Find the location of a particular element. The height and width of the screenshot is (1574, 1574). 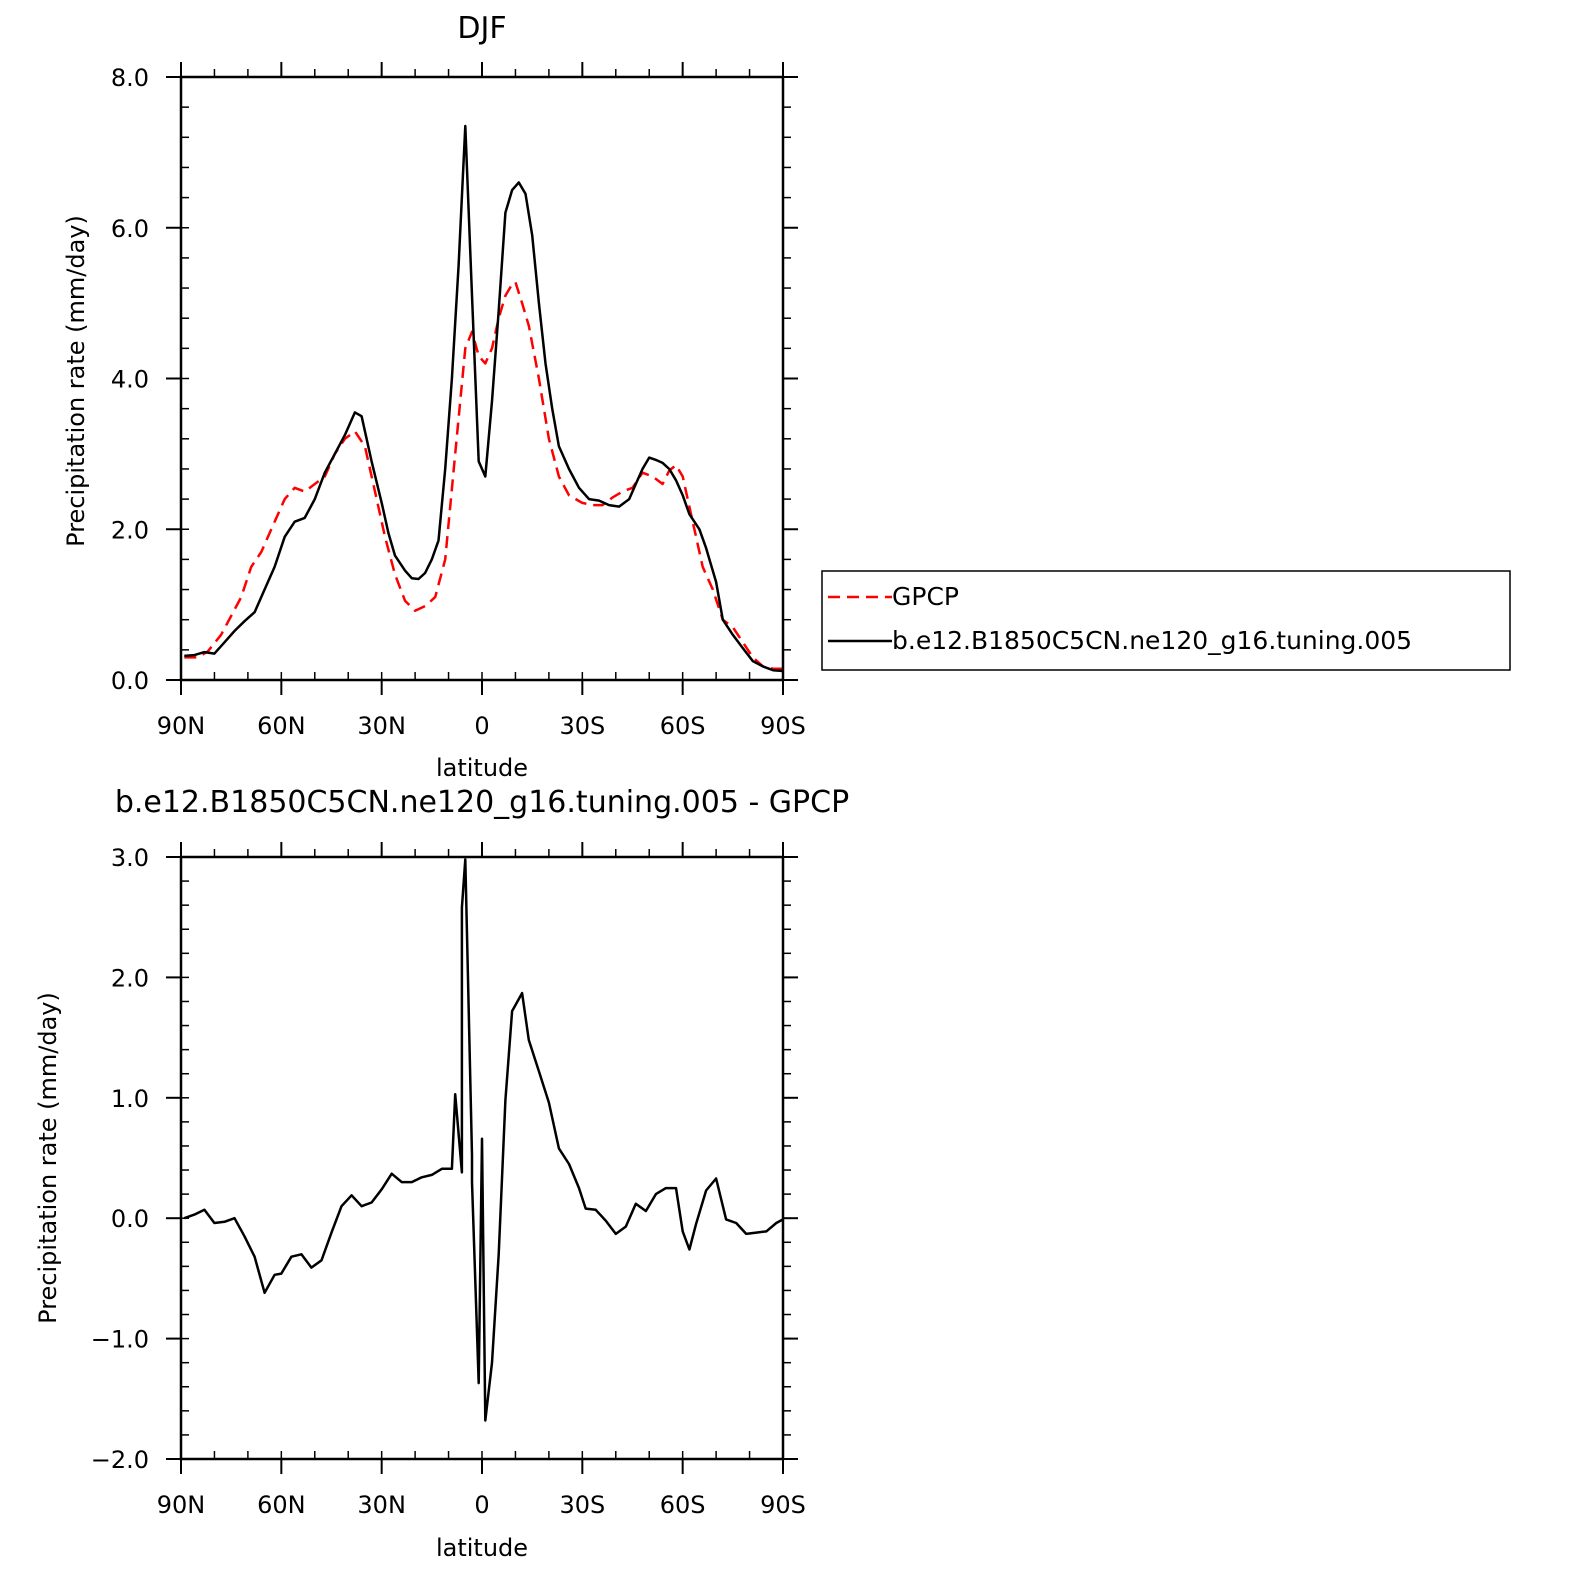

top-y-tick-label: 2.0 is located at coordinates (130, 530).